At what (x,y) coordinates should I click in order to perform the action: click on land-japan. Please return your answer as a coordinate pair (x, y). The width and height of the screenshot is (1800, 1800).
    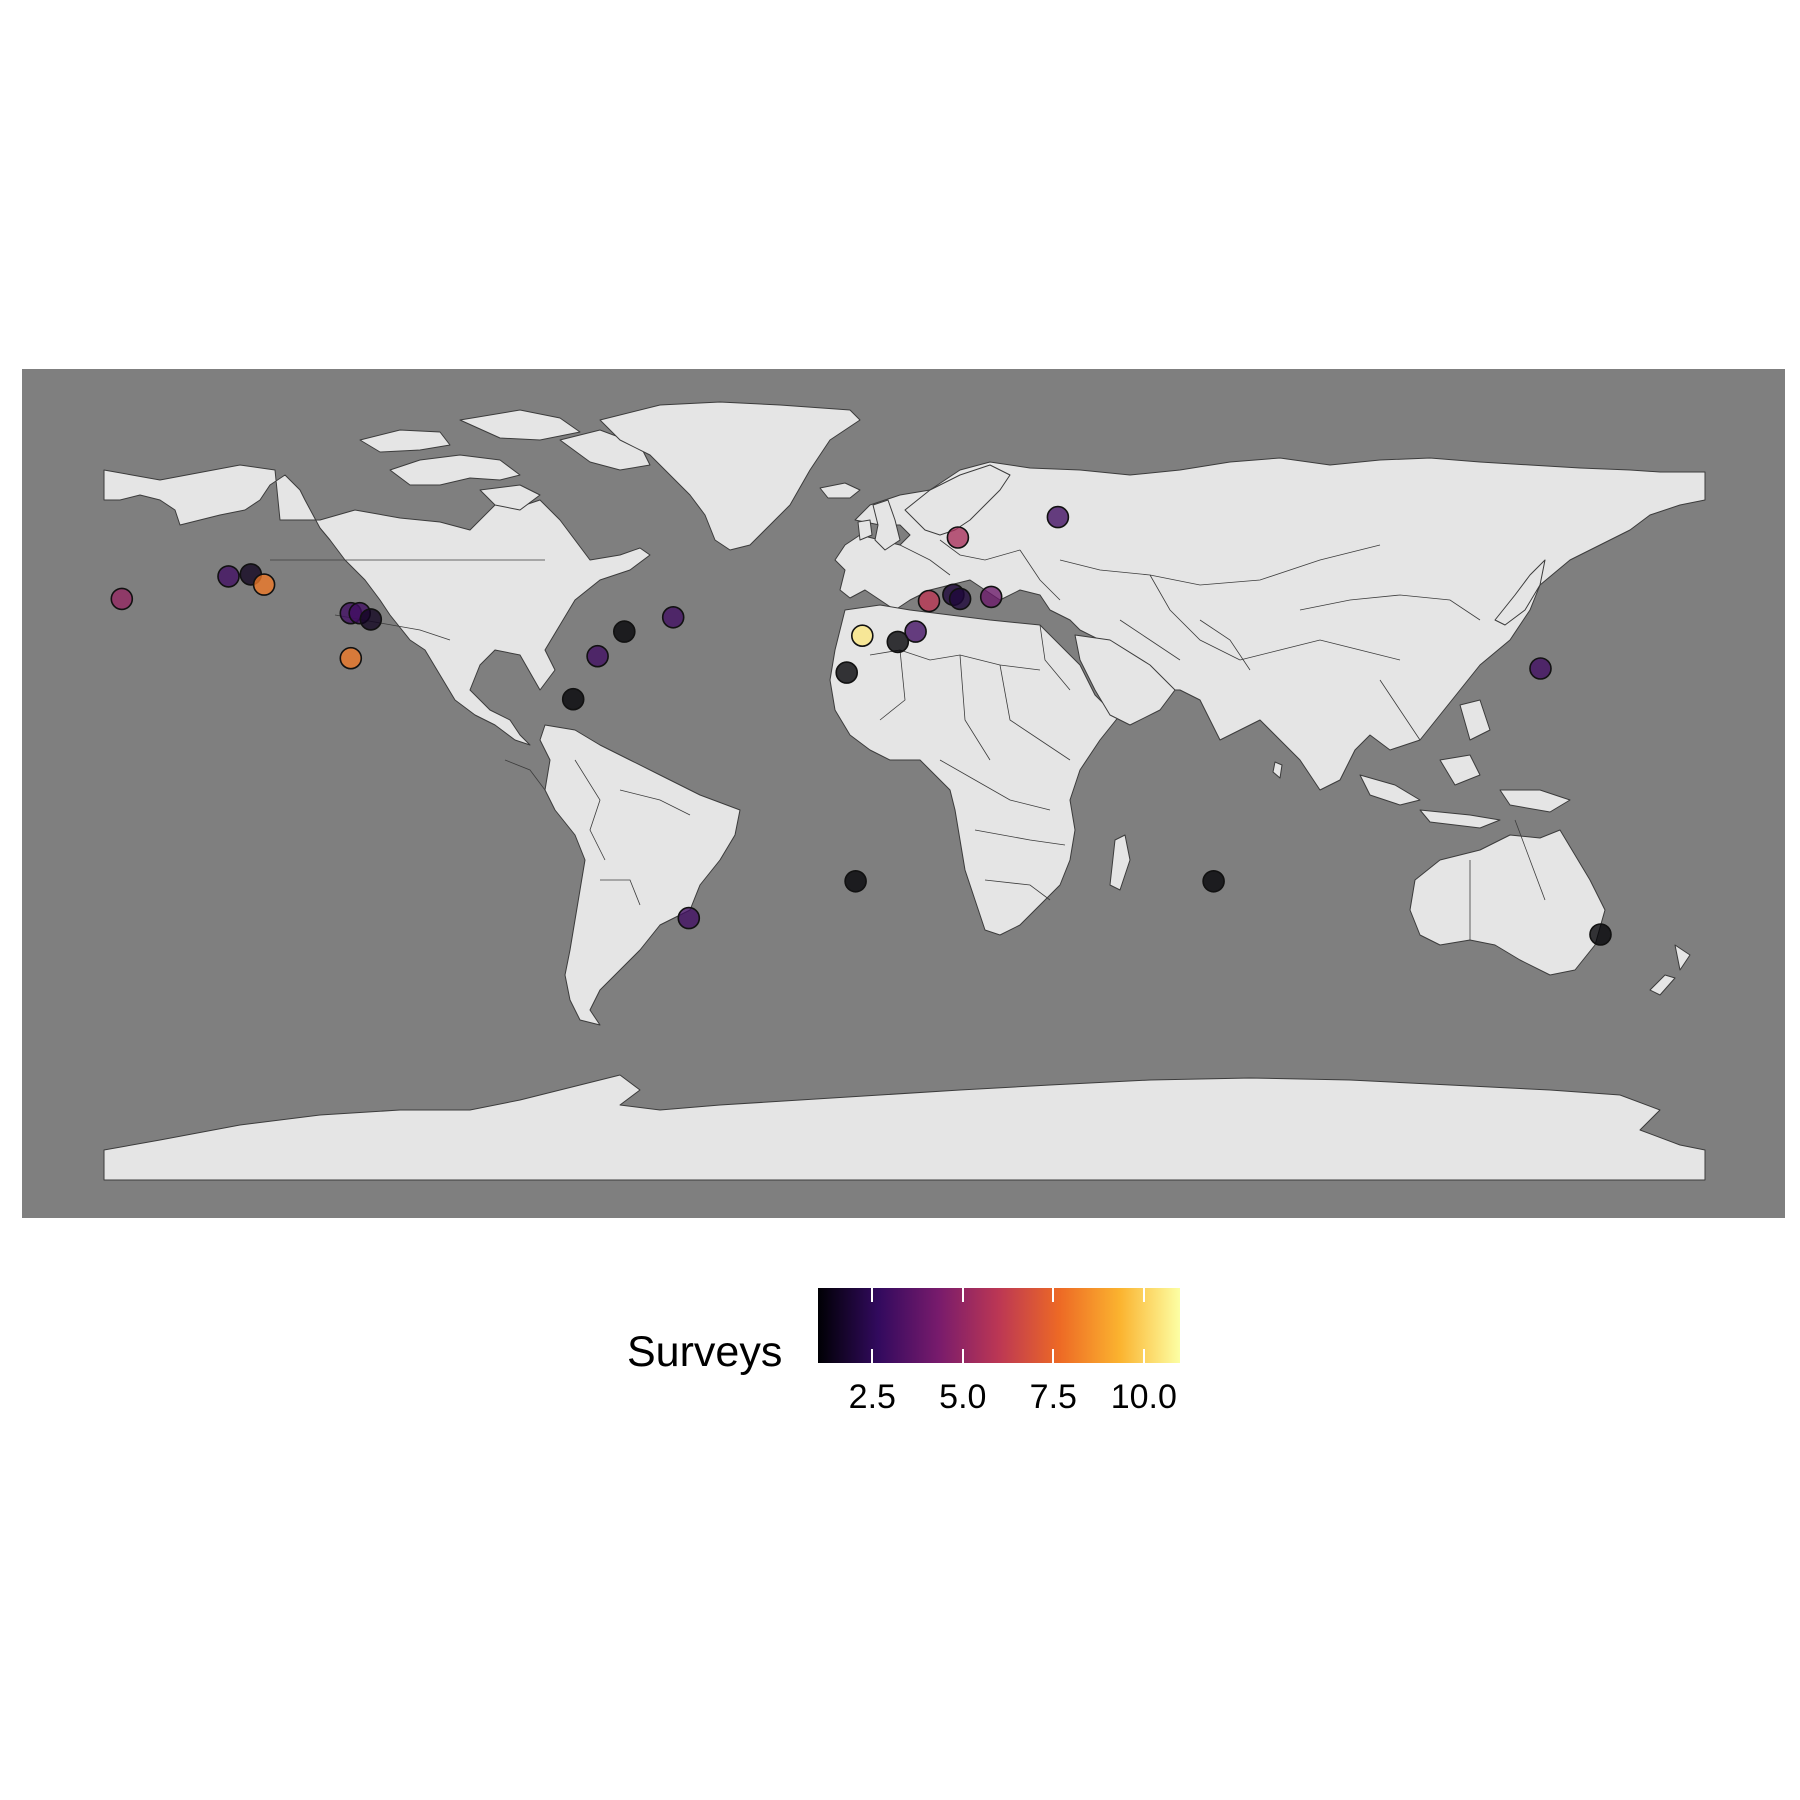
    Looking at the image, I should click on (1520, 592).